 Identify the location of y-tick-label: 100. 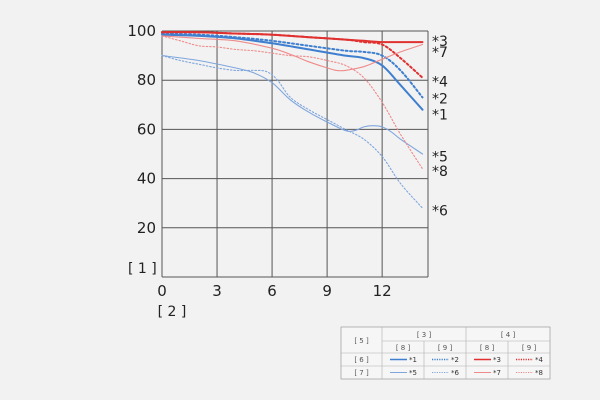
(141, 31).